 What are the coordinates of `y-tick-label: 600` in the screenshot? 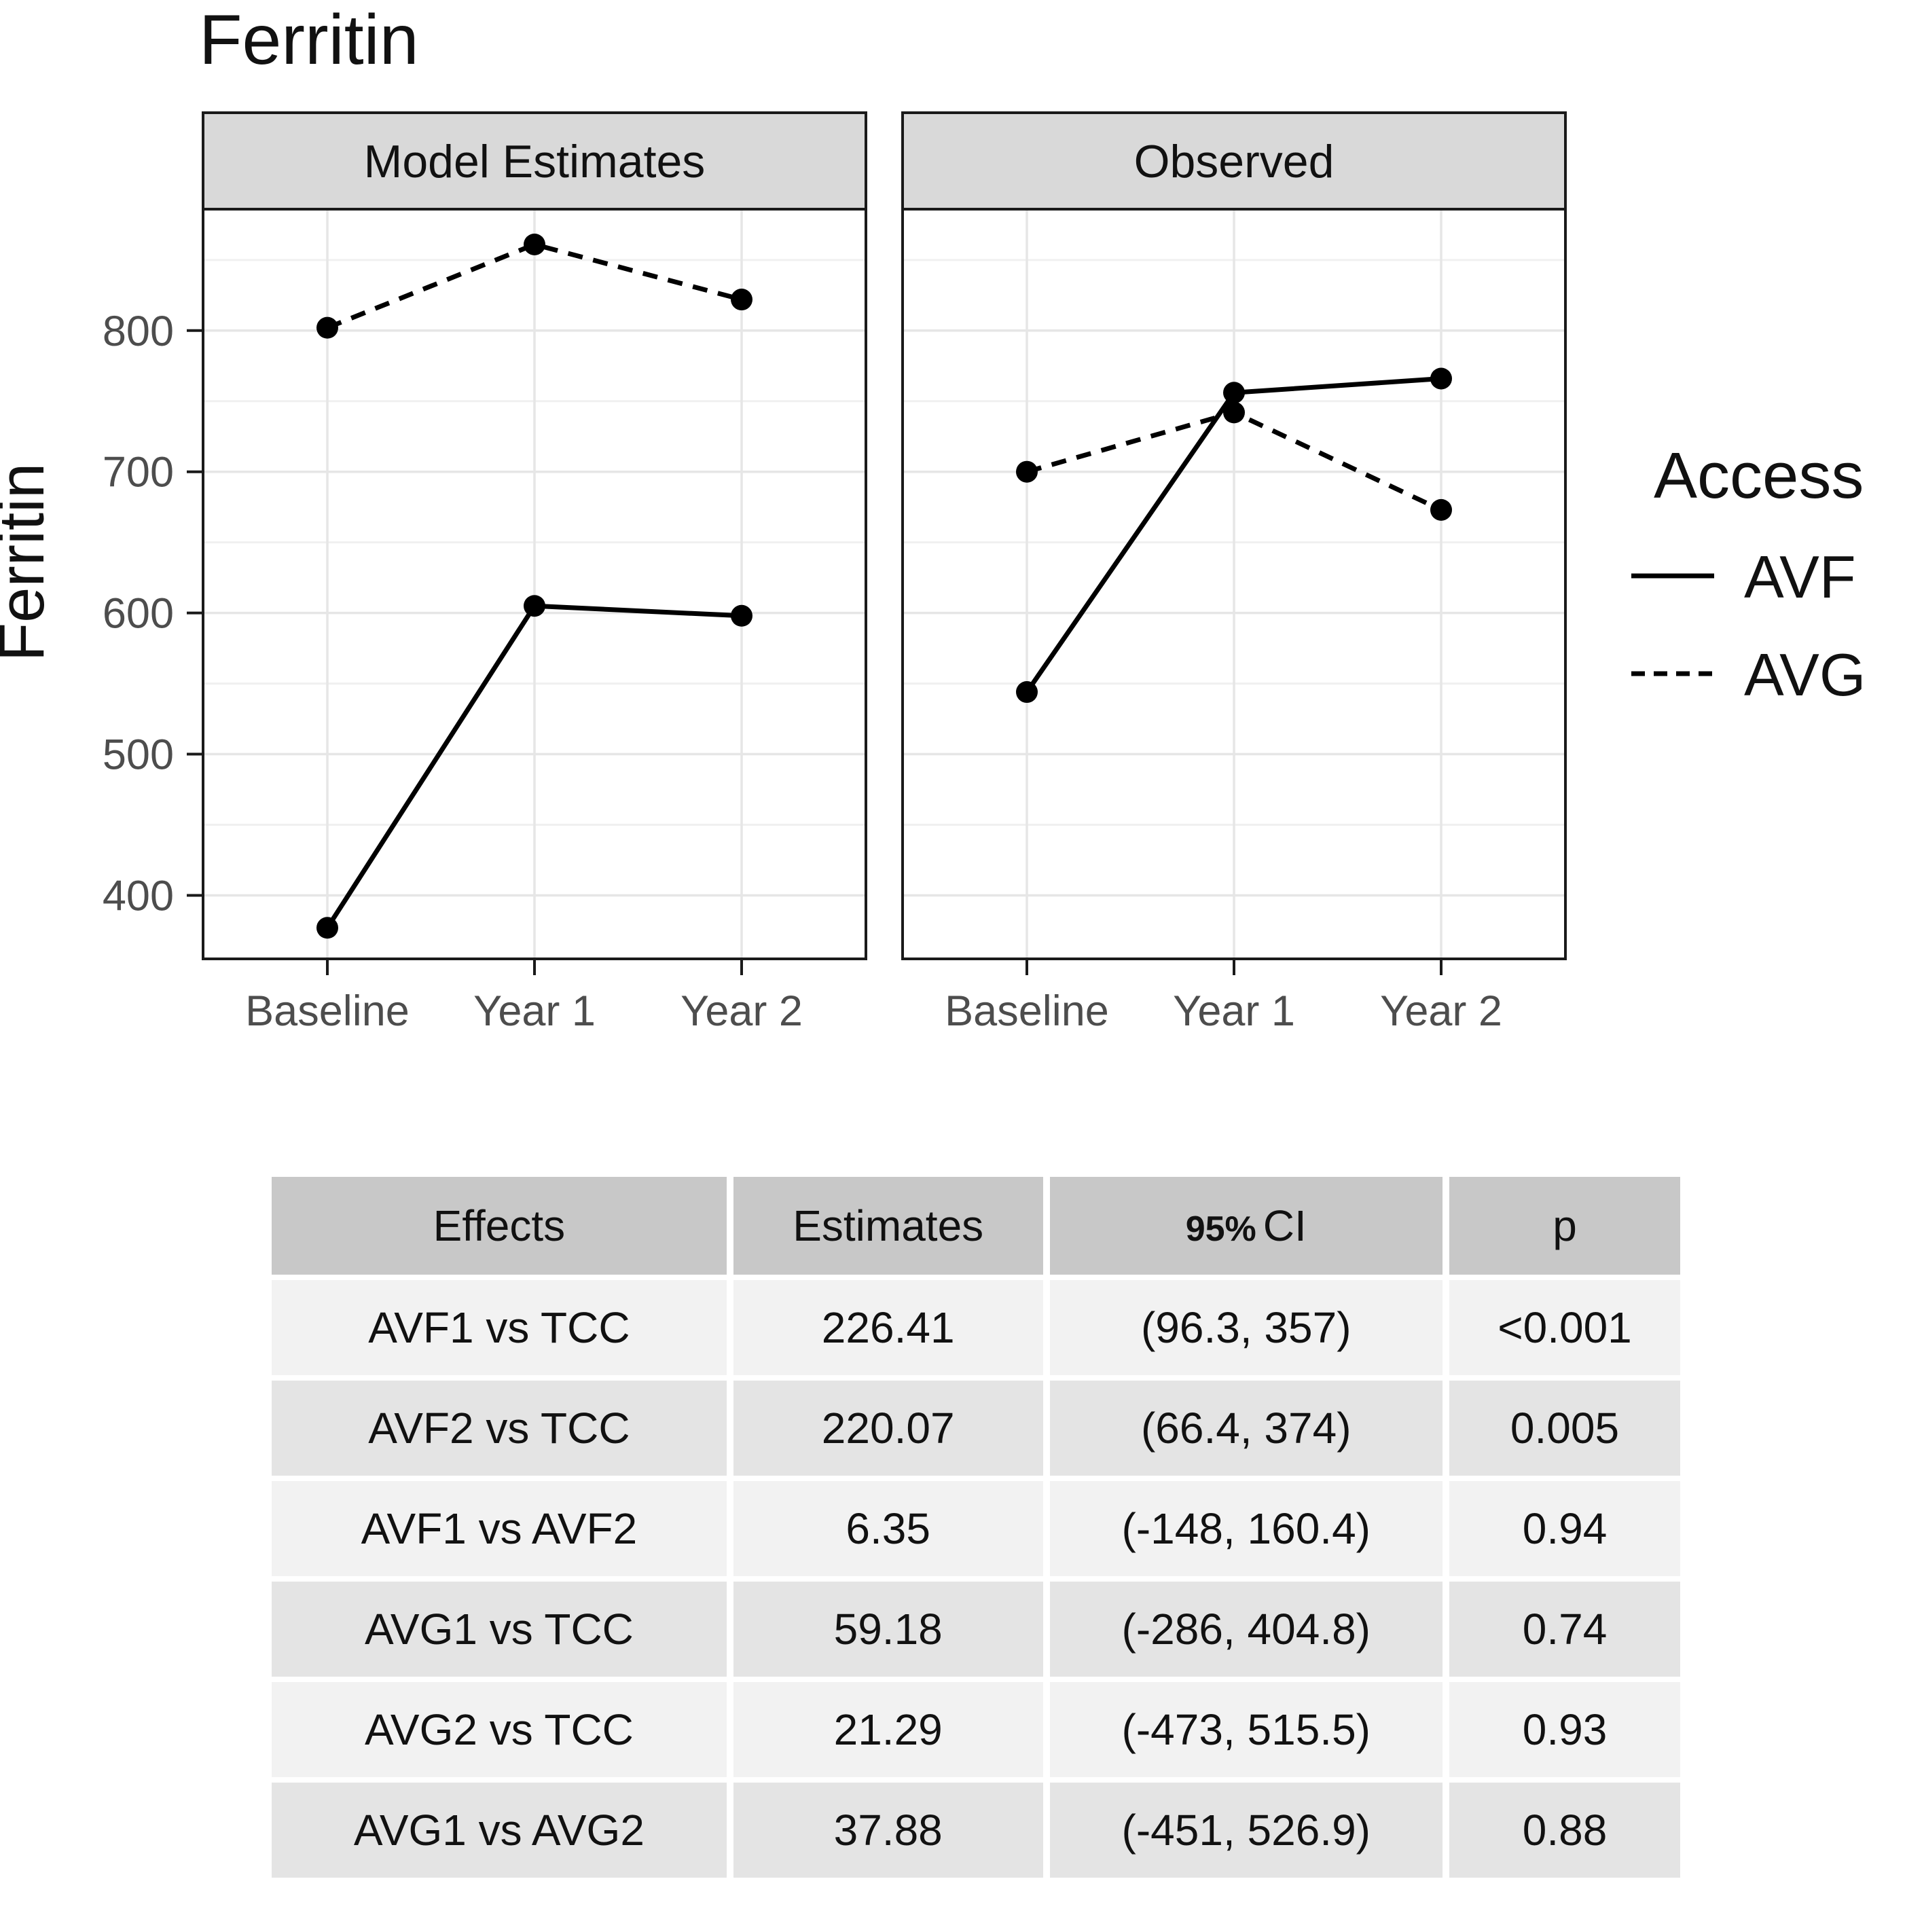 It's located at (139, 614).